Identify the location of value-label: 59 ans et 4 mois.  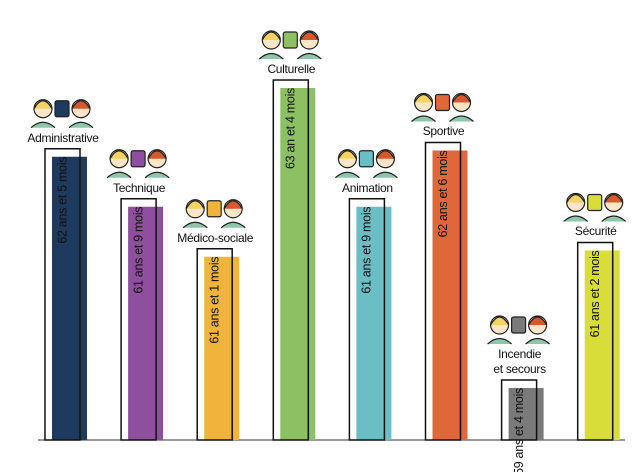
(519, 430).